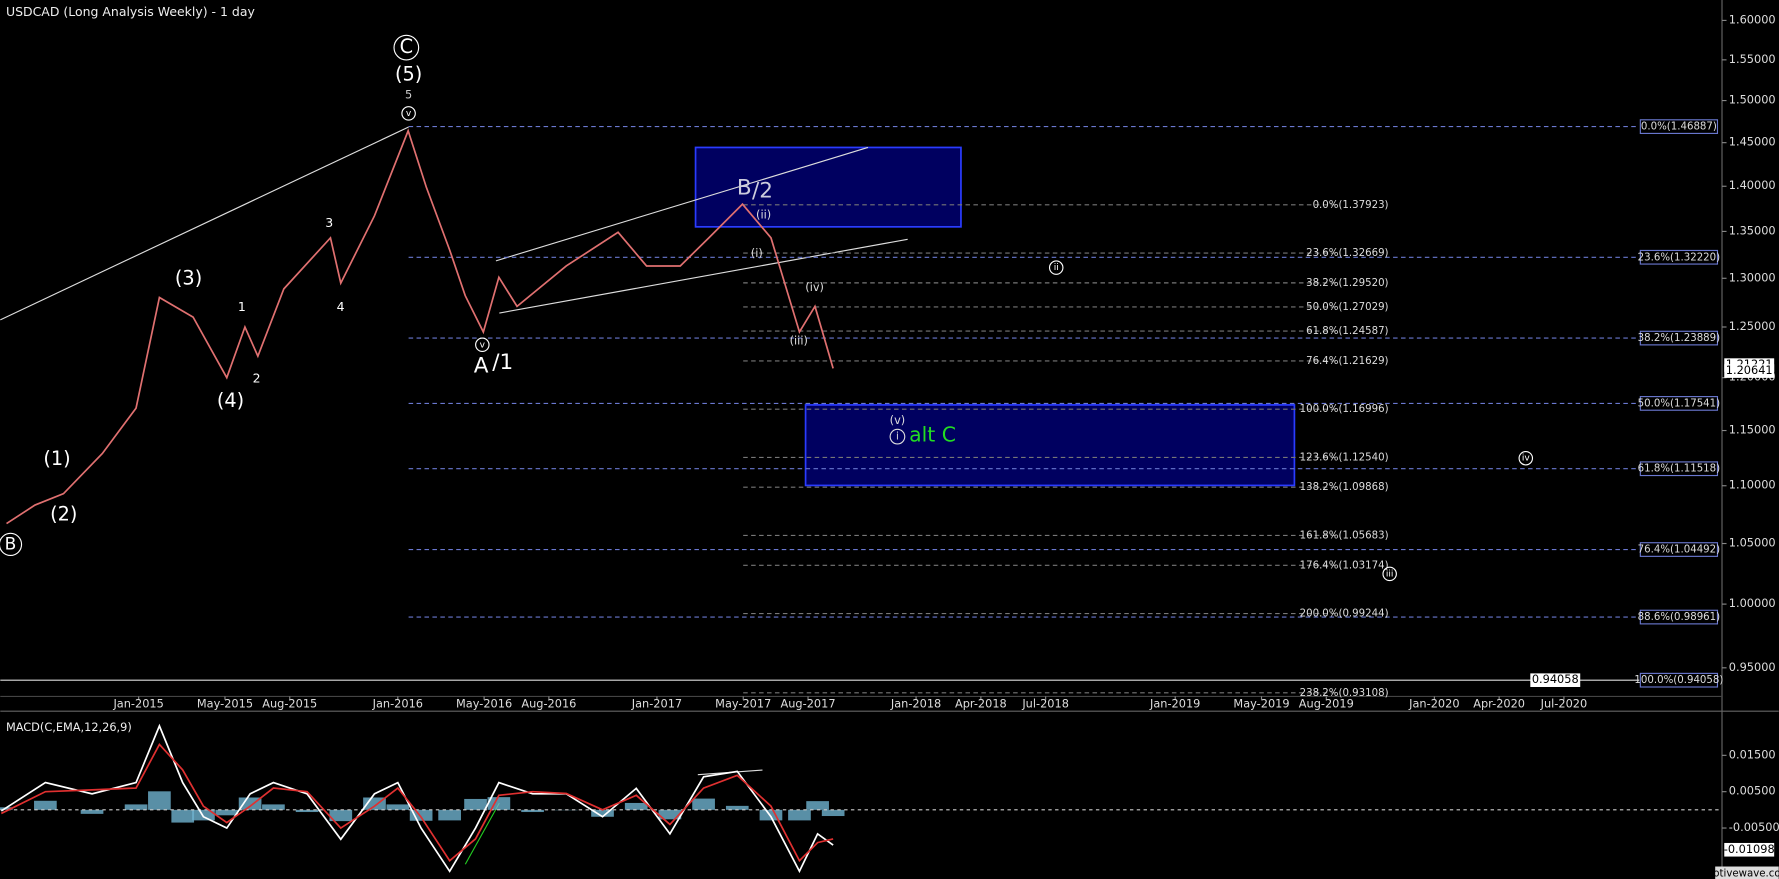 Image resolution: width=1779 pixels, height=879 pixels. Describe the element at coordinates (1326, 703) in the screenshot. I see `x-tick-label: Aug-2019` at that location.